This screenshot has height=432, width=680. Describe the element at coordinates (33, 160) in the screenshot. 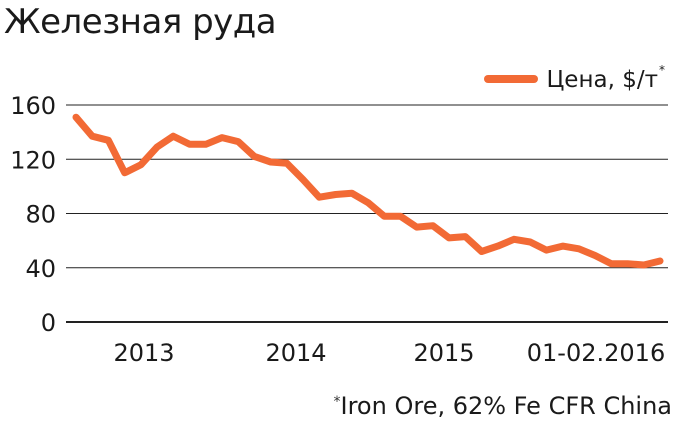

I see `y-tick-label: 120` at that location.